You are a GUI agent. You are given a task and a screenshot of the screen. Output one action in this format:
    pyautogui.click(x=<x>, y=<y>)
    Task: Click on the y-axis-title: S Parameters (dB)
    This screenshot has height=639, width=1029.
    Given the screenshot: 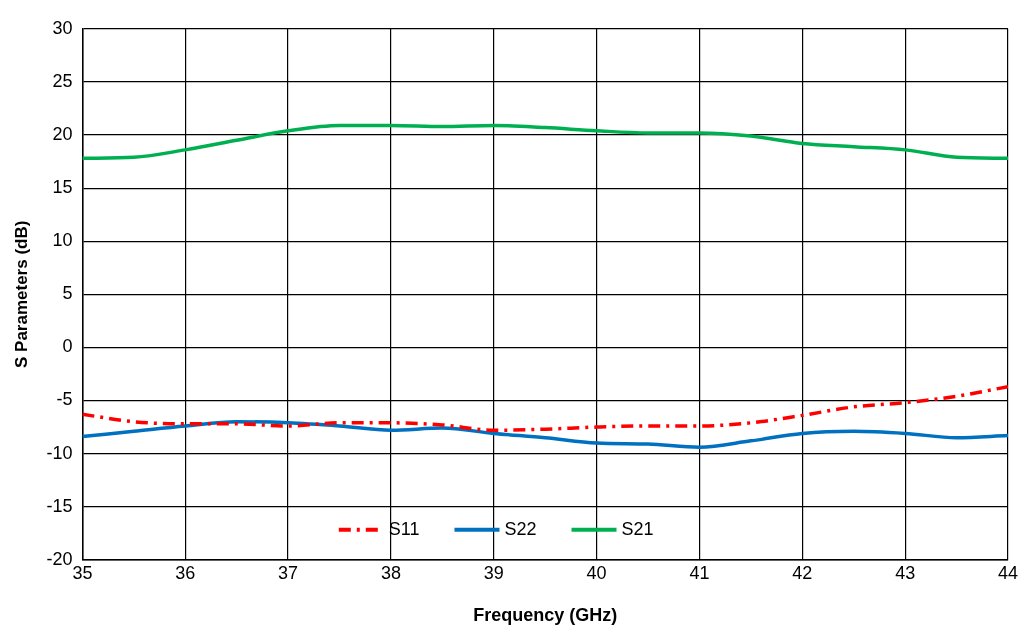 What is the action you would take?
    pyautogui.click(x=21, y=294)
    